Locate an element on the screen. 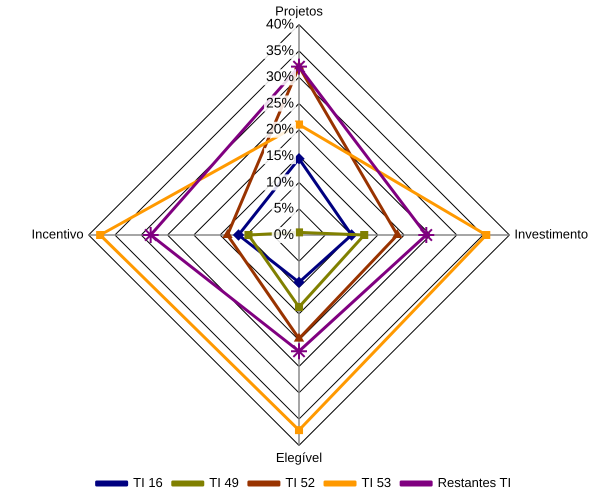  y-tick-label: 0% is located at coordinates (284, 234).